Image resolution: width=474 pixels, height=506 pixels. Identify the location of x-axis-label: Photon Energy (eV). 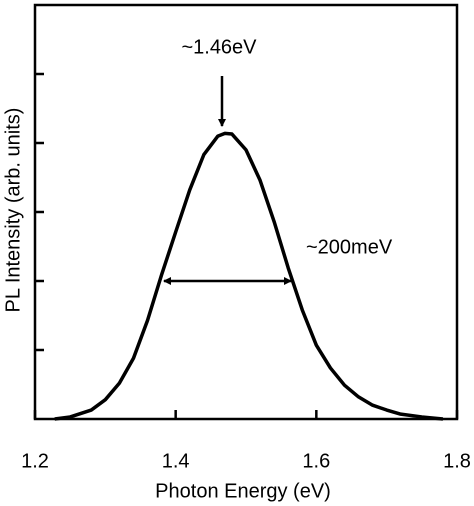
(243, 491).